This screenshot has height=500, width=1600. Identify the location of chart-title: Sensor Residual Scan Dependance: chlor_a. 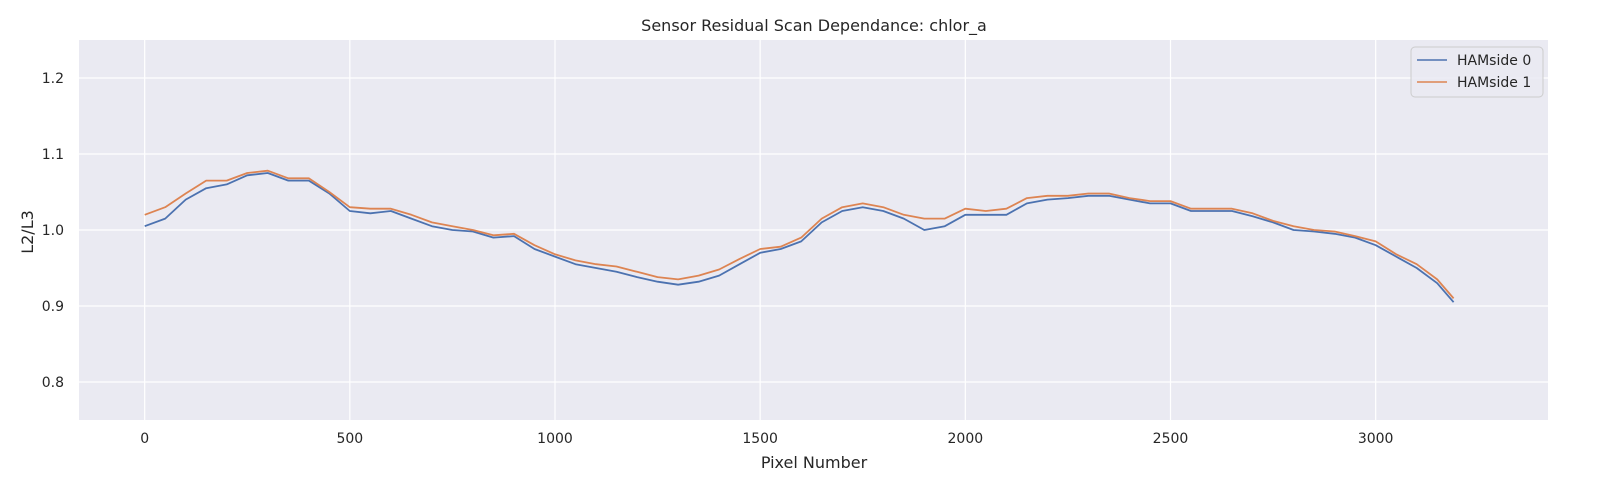
(814, 26).